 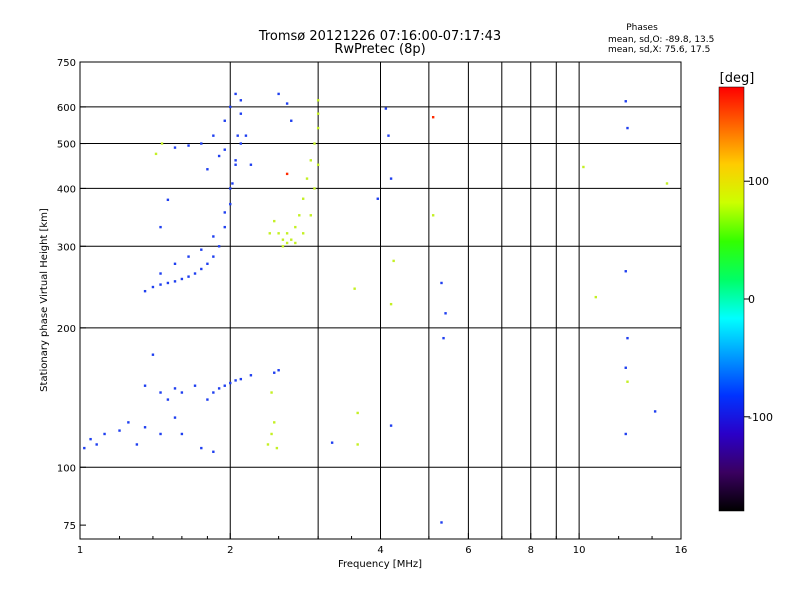 I want to click on x-tick-label: 2, so click(x=230, y=550).